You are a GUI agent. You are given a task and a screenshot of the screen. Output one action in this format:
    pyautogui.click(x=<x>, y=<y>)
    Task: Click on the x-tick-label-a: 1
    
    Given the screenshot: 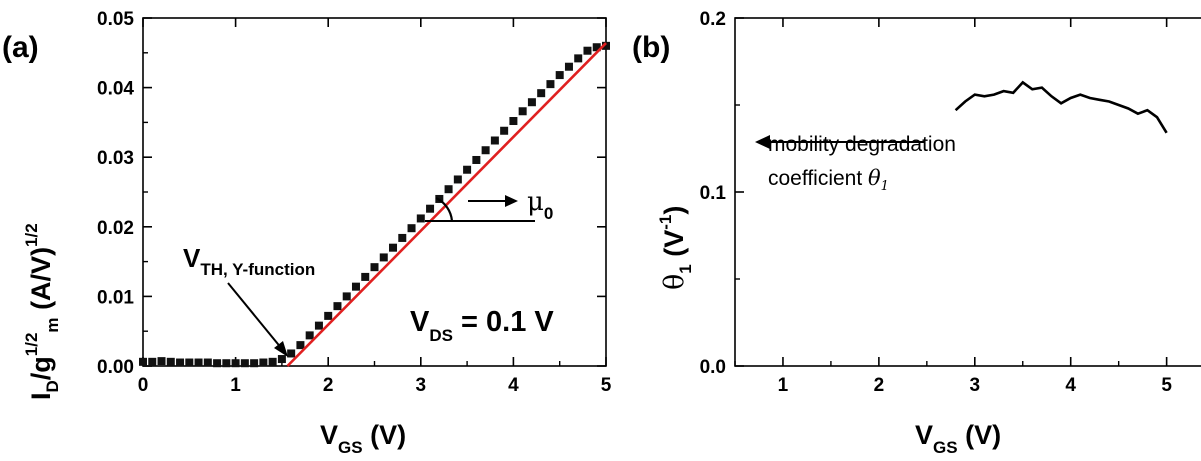 What is the action you would take?
    pyautogui.click(x=235, y=385)
    